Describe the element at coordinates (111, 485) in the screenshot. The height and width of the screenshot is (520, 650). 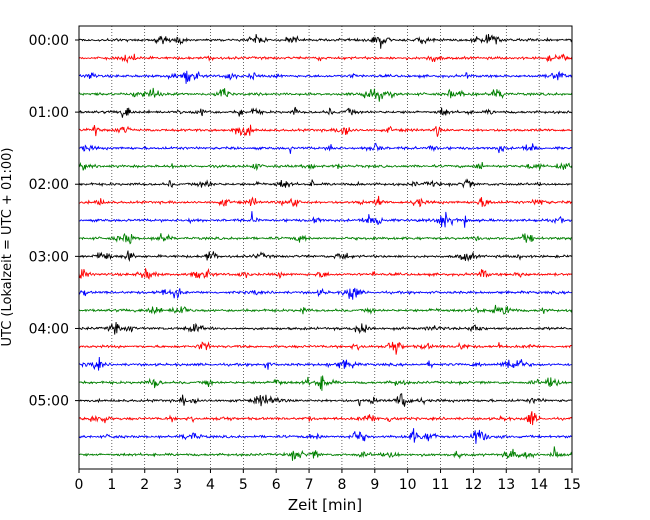
I see `x-tick-label: 1` at that location.